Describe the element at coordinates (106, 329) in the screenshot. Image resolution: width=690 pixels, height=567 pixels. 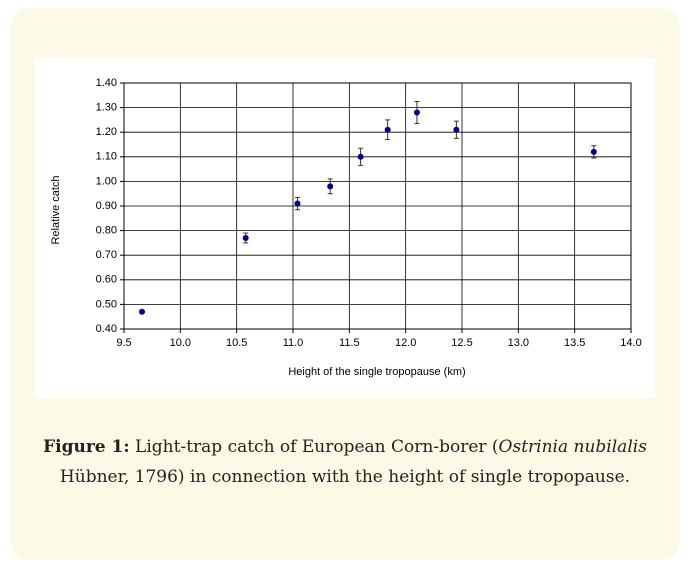
I see `y-tick-label: 0.40` at that location.